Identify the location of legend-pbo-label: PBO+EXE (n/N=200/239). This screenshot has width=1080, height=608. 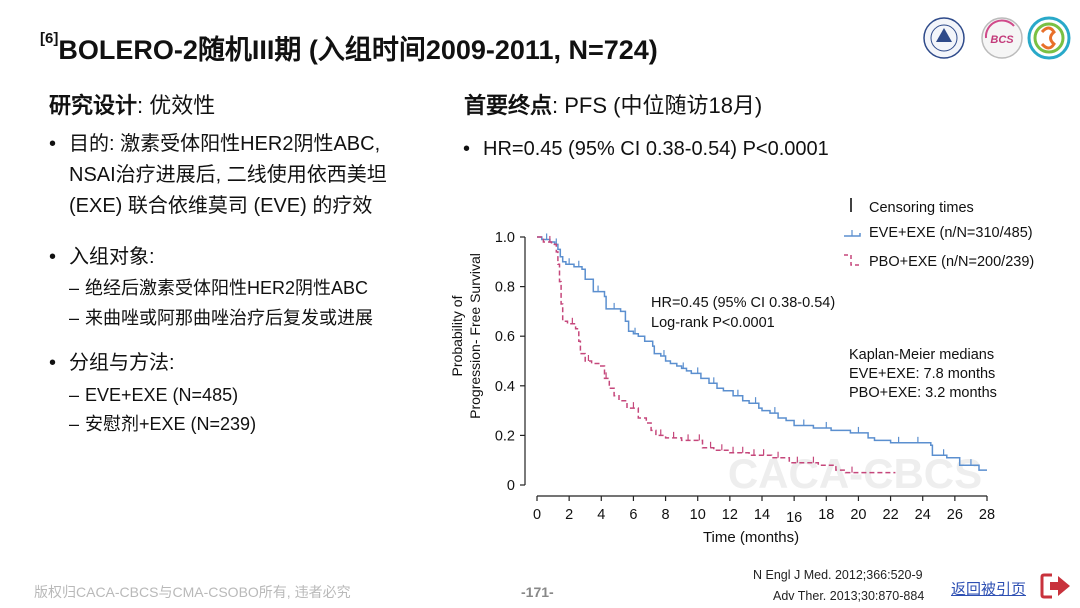
(951, 262).